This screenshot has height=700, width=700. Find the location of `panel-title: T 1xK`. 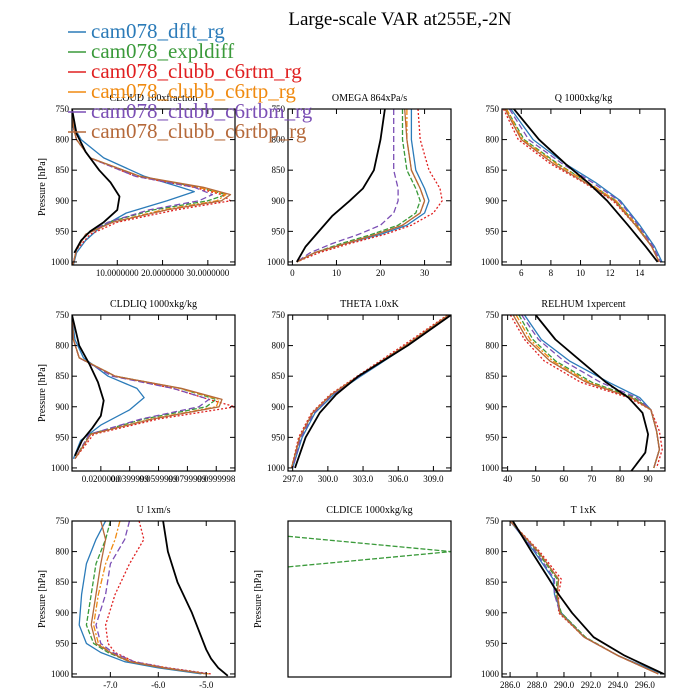

panel-title: T 1xK is located at coordinates (584, 510).